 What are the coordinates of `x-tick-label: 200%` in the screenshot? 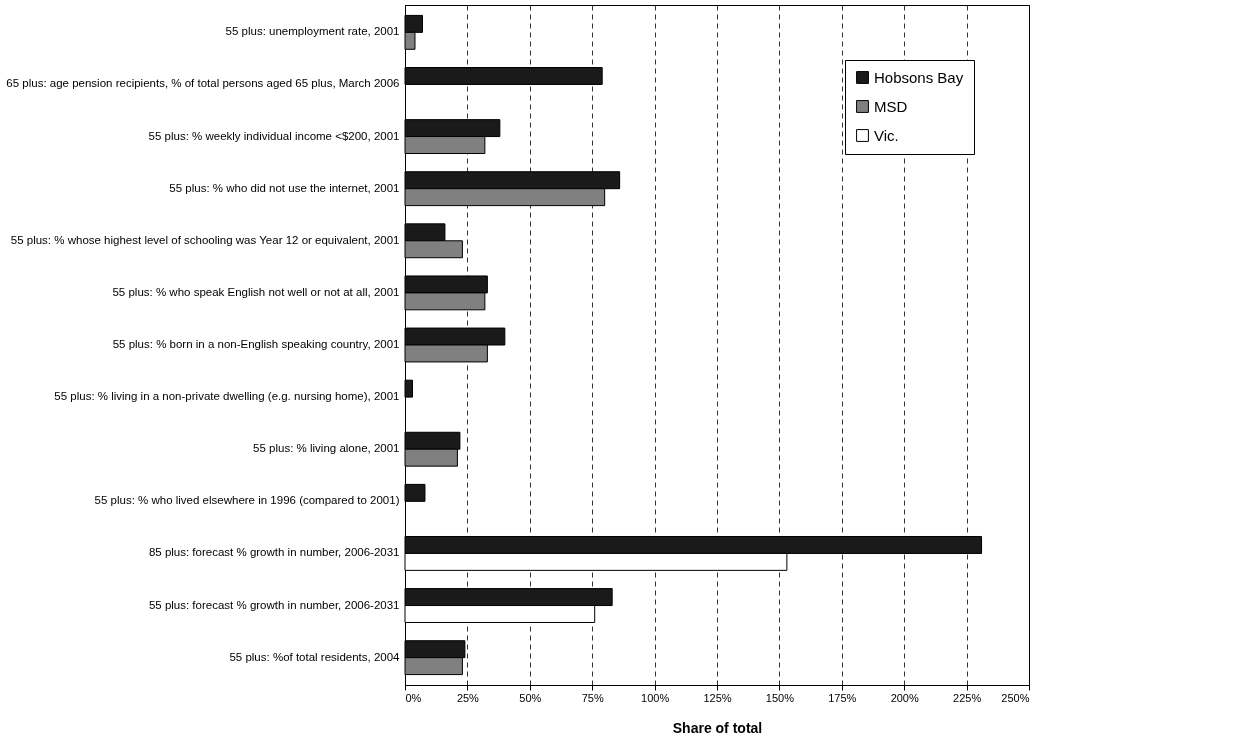 It's located at (904, 697).